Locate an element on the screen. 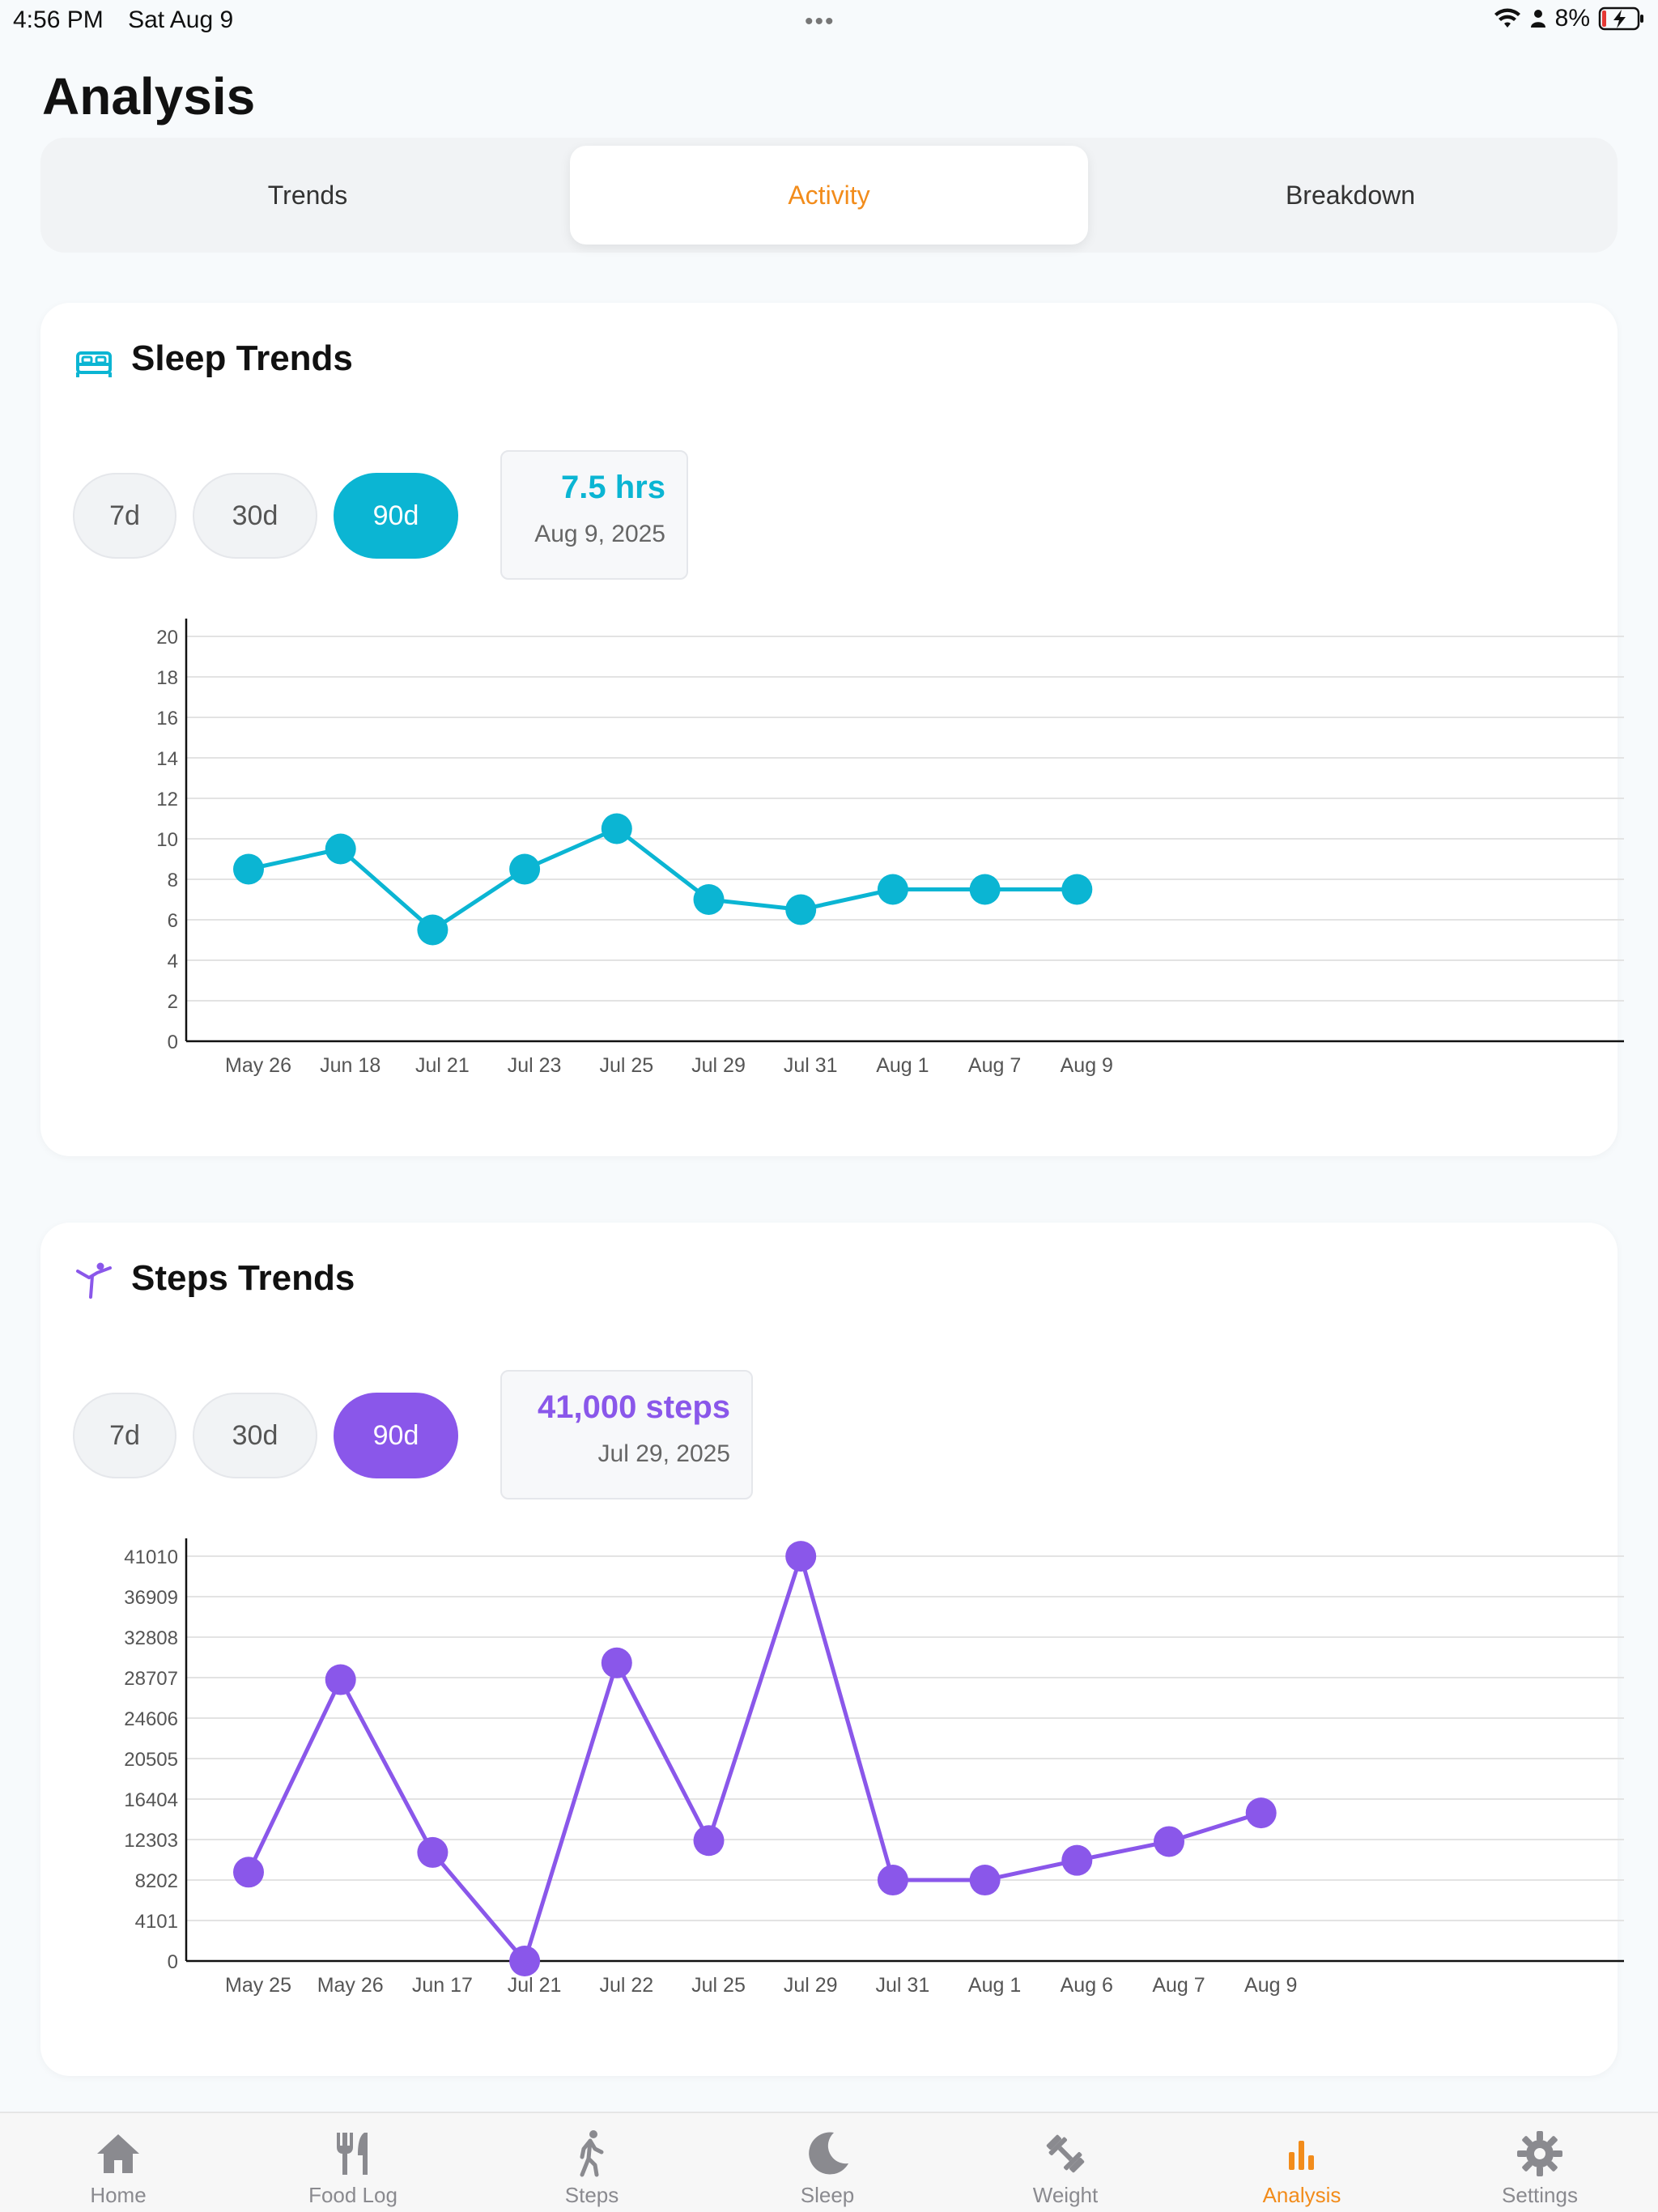  tabbar-item-steps: Steps is located at coordinates (592, 2163).